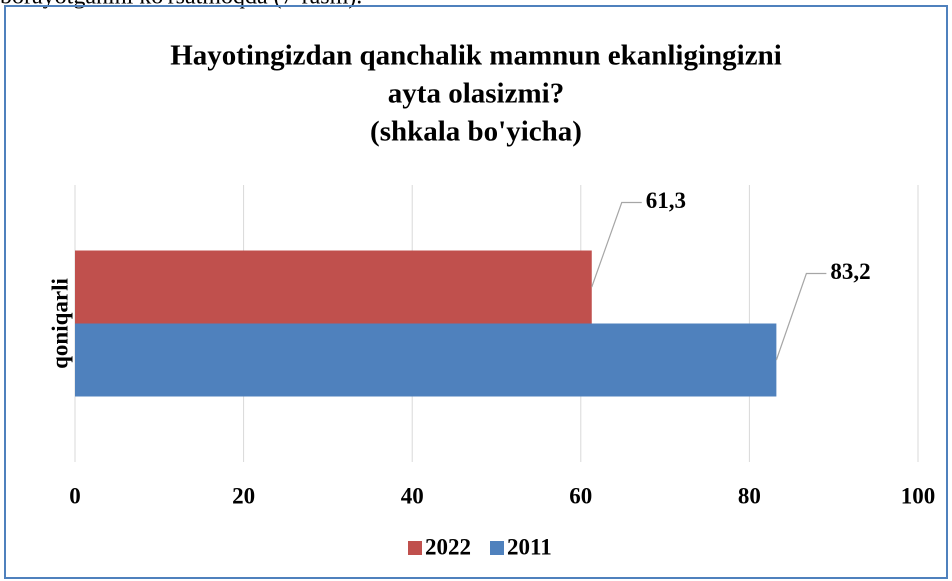 This screenshot has height=581, width=952. I want to click on data-label: 83,2, so click(850, 271).